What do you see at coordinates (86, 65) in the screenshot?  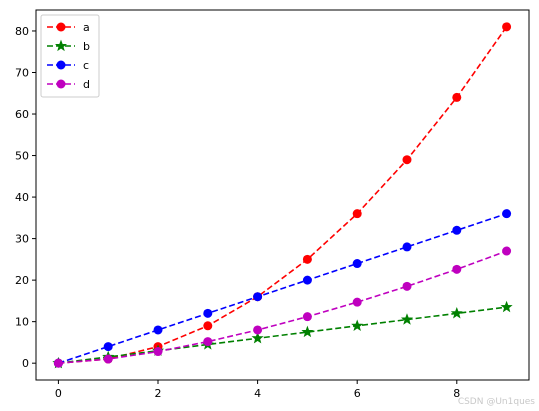 I see `legend-label-c: c` at bounding box center [86, 65].